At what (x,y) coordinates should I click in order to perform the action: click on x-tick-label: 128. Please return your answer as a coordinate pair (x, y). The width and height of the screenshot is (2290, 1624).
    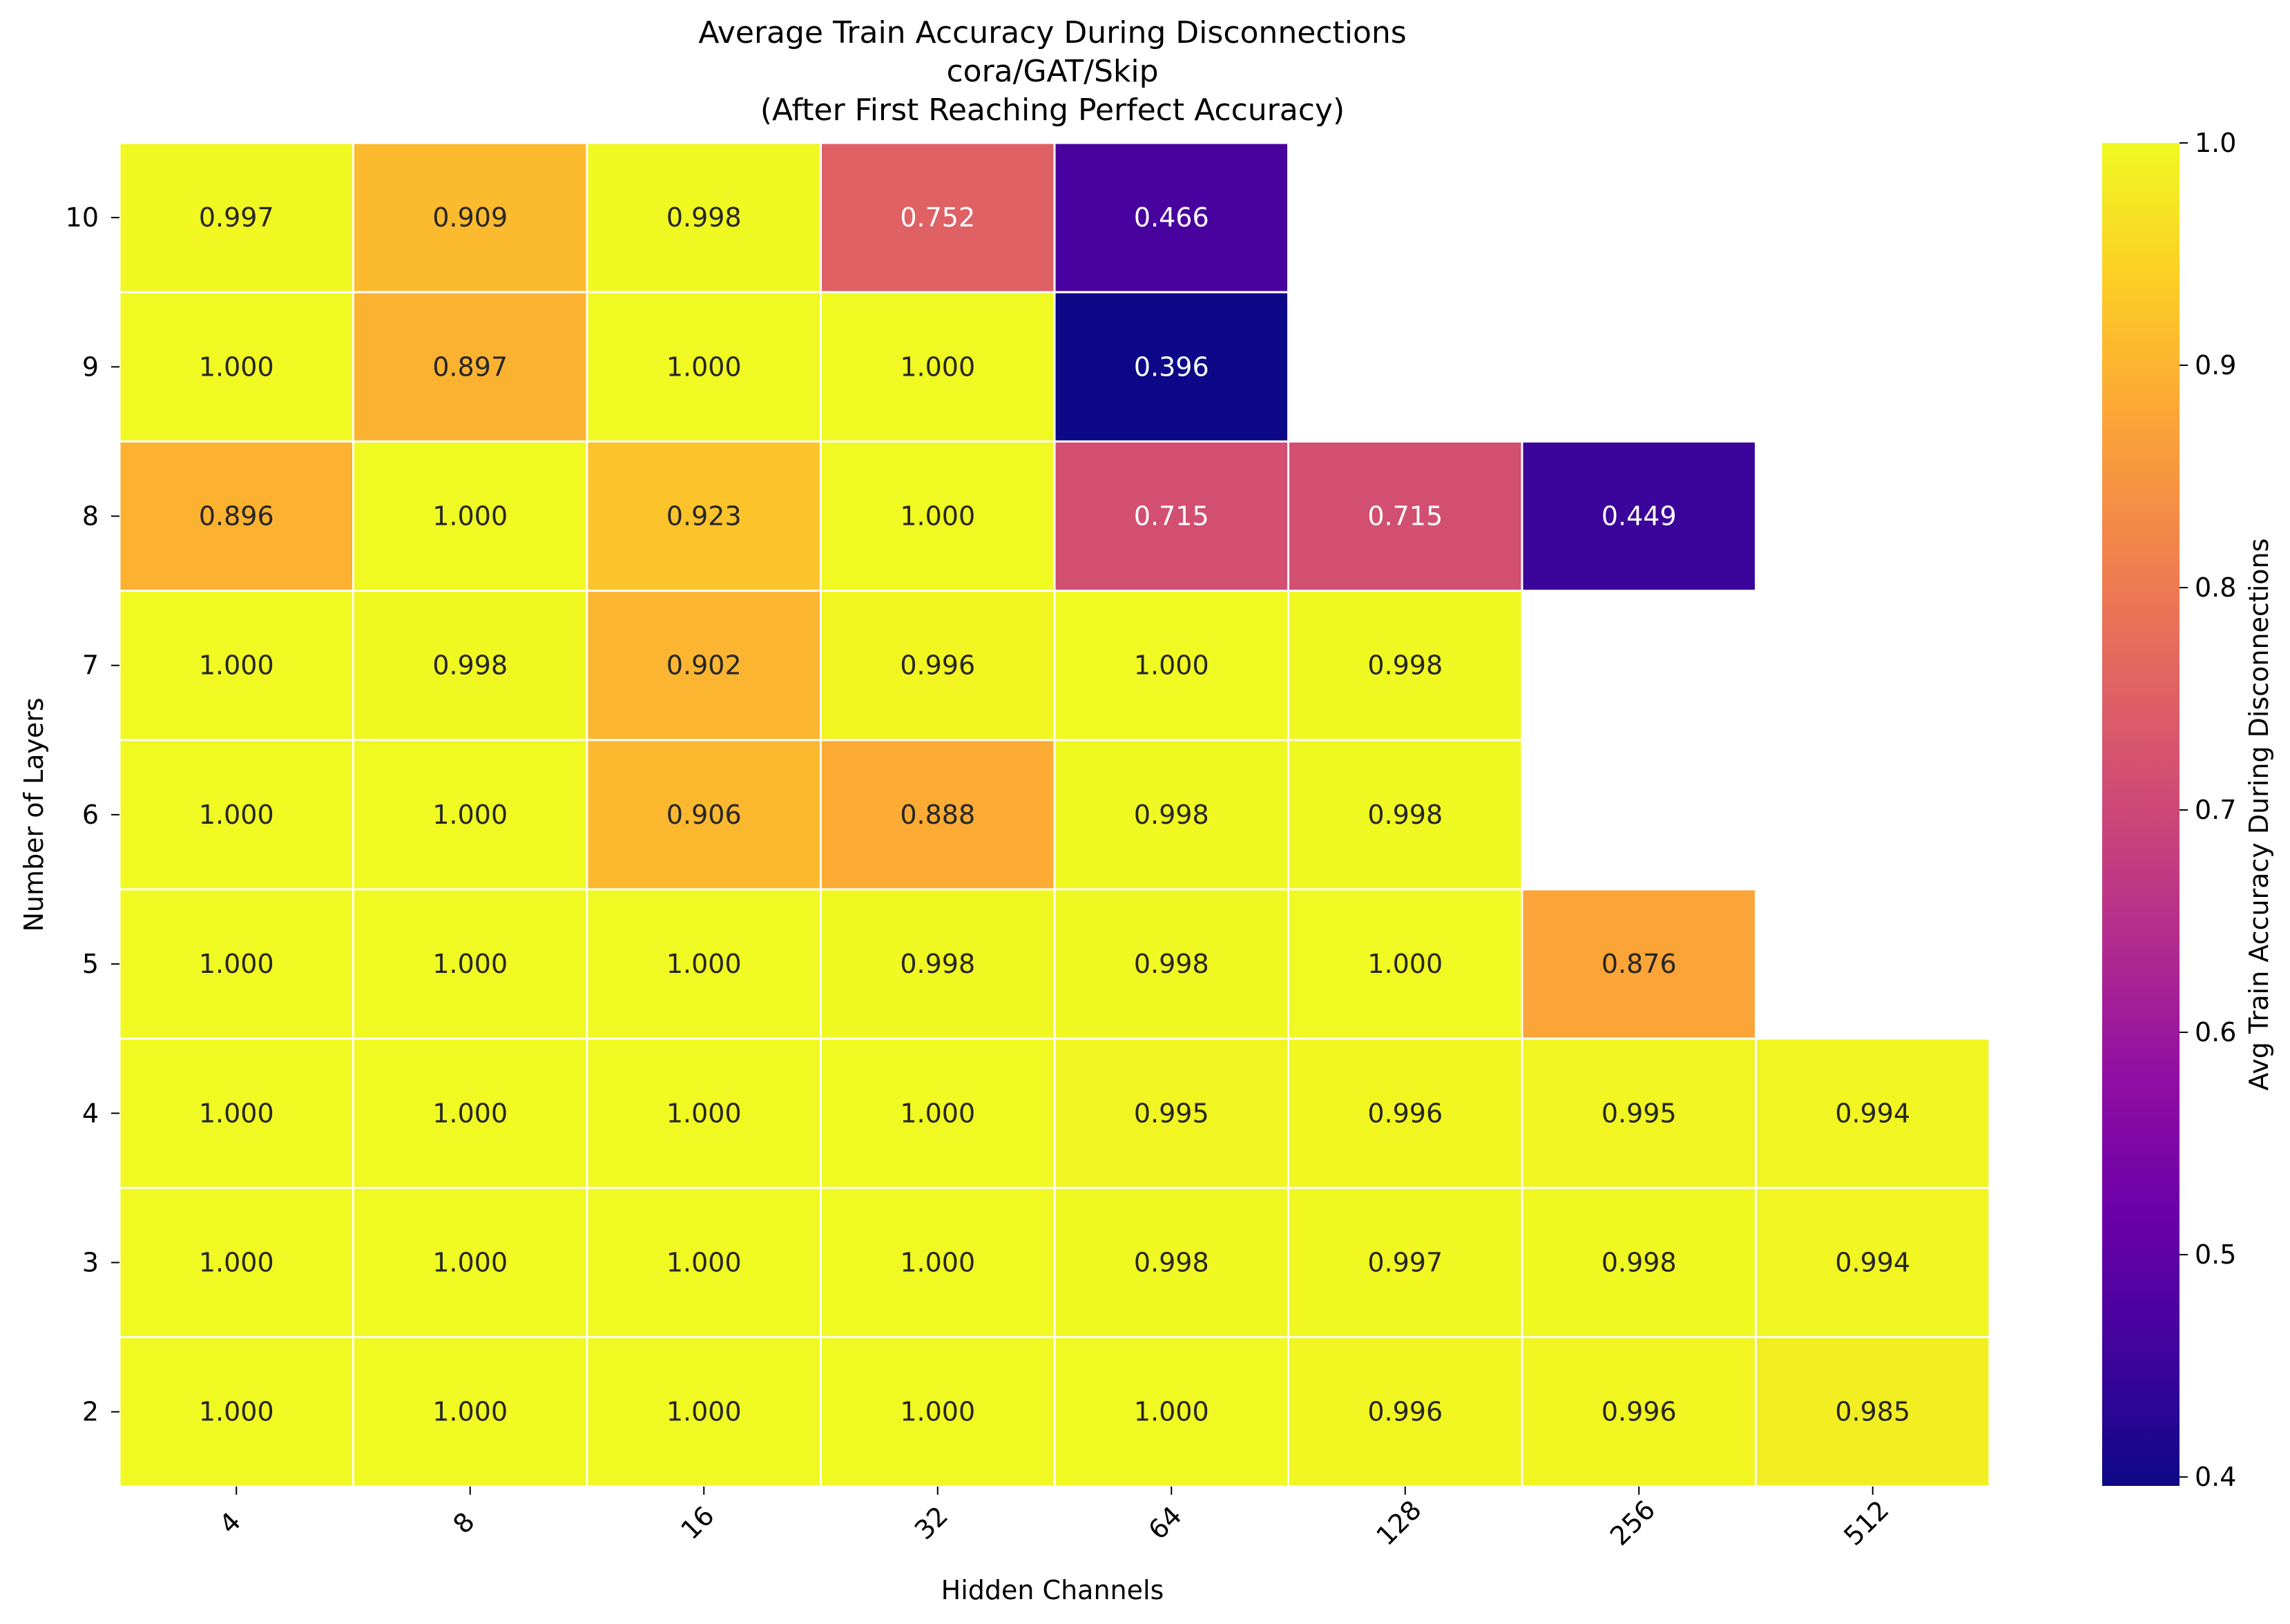
    Looking at the image, I should click on (1398, 1522).